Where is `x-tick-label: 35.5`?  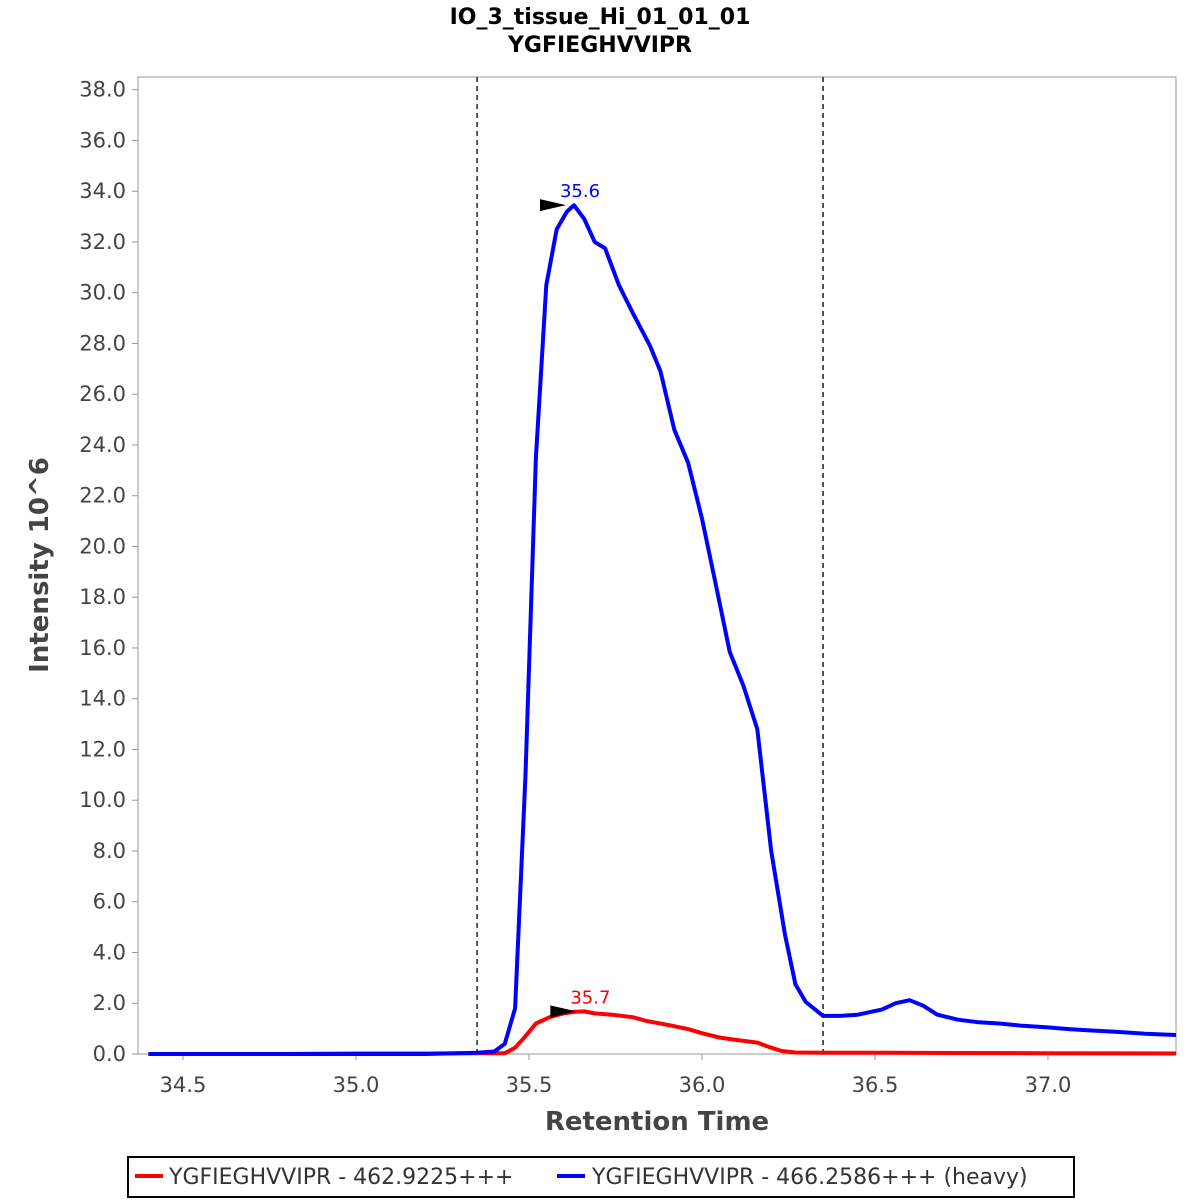 x-tick-label: 35.5 is located at coordinates (529, 1085).